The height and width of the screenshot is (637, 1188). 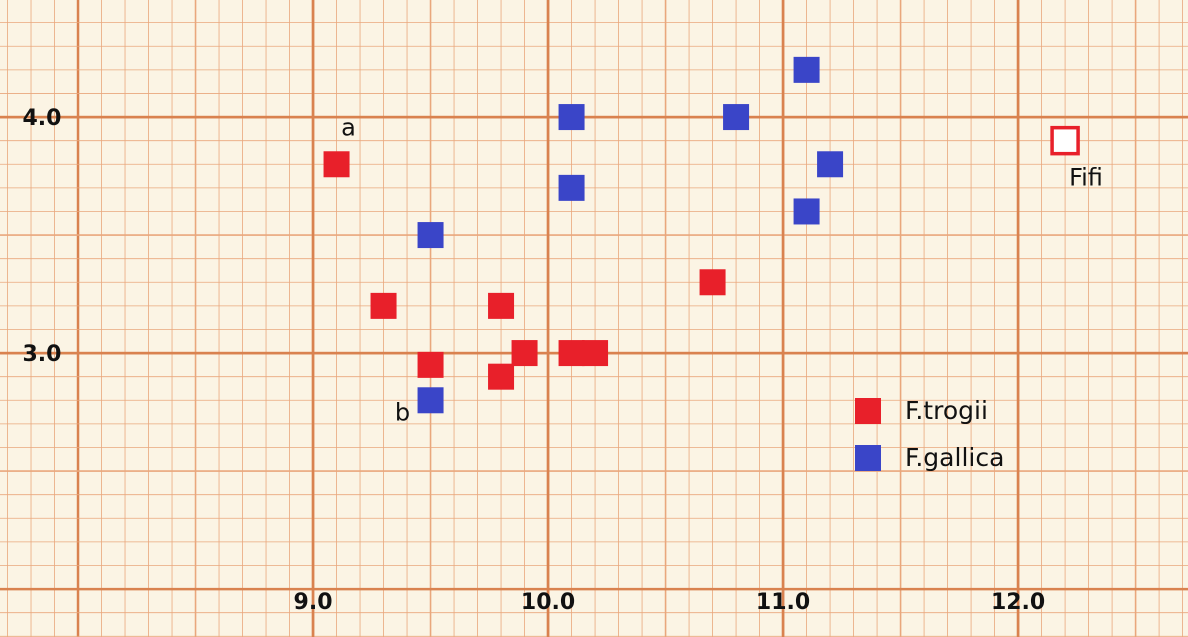 I want to click on annotation: a, so click(x=348, y=127).